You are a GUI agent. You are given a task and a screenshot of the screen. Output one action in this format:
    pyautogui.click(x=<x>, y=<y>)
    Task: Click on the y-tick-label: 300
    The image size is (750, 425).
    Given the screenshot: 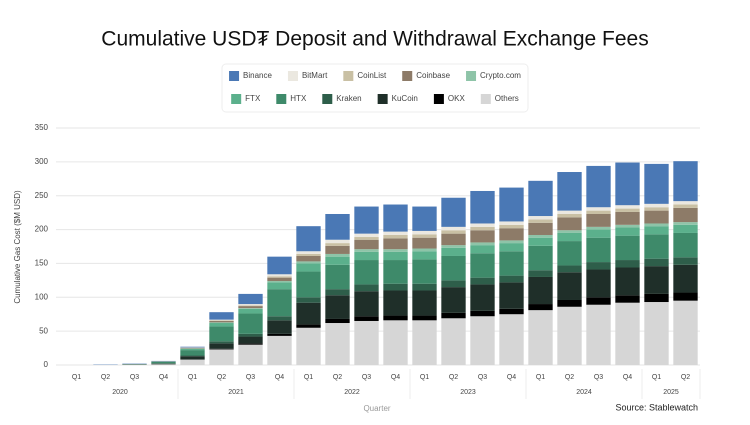 What is the action you would take?
    pyautogui.click(x=42, y=161)
    